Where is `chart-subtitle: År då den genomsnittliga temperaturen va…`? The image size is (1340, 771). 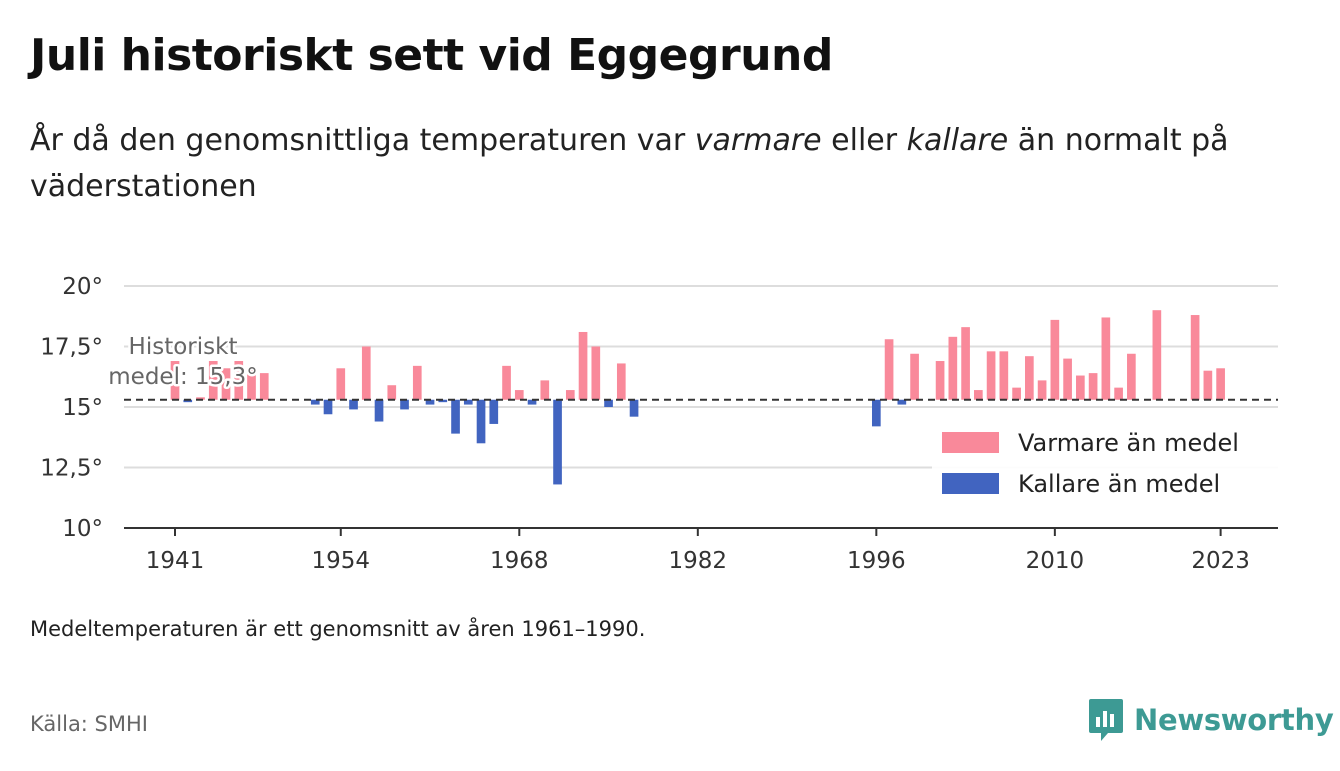
chart-subtitle: År då den genomsnittliga temperaturen va… is located at coordinates (650, 164).